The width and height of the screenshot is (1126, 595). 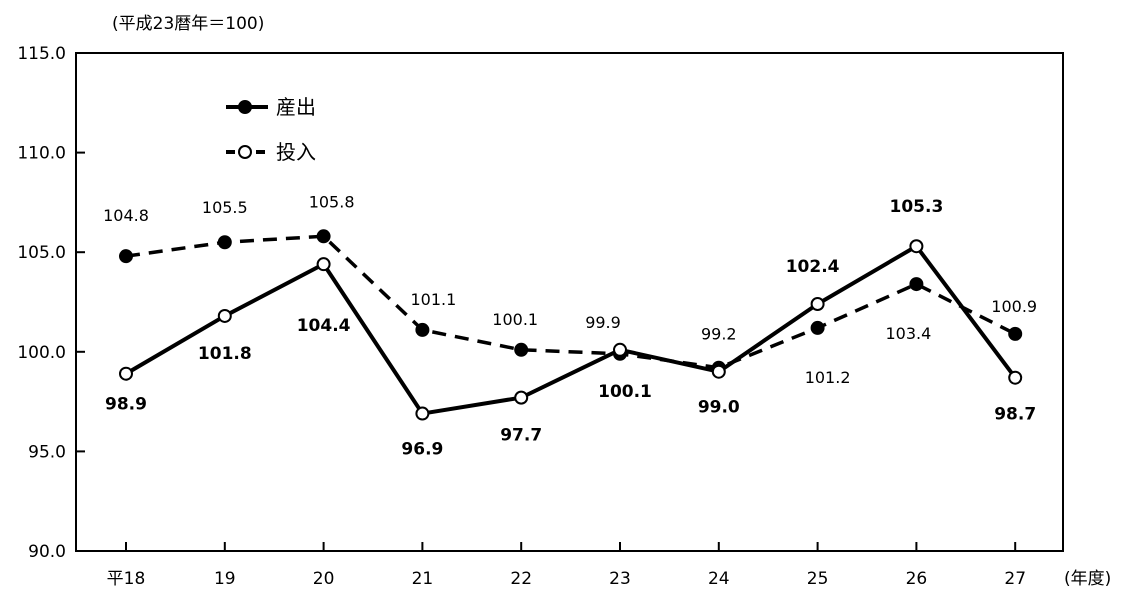 I want to click on x-tick-label: 平18, so click(x=126, y=579).